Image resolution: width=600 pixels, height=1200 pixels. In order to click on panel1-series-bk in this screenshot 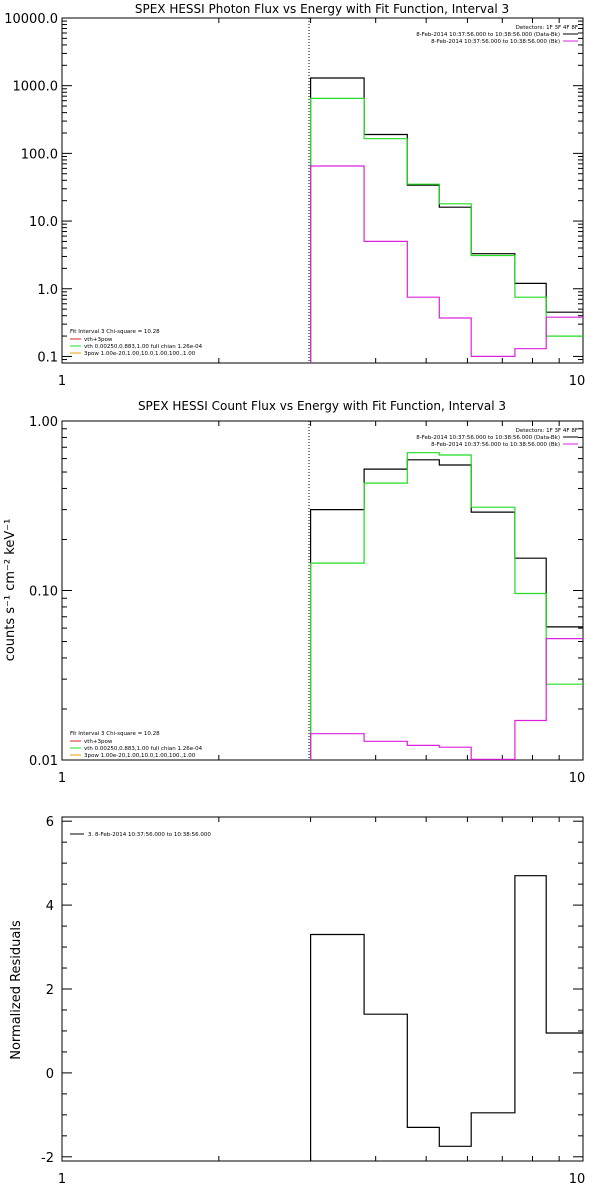, I will do `click(446, 264)`.